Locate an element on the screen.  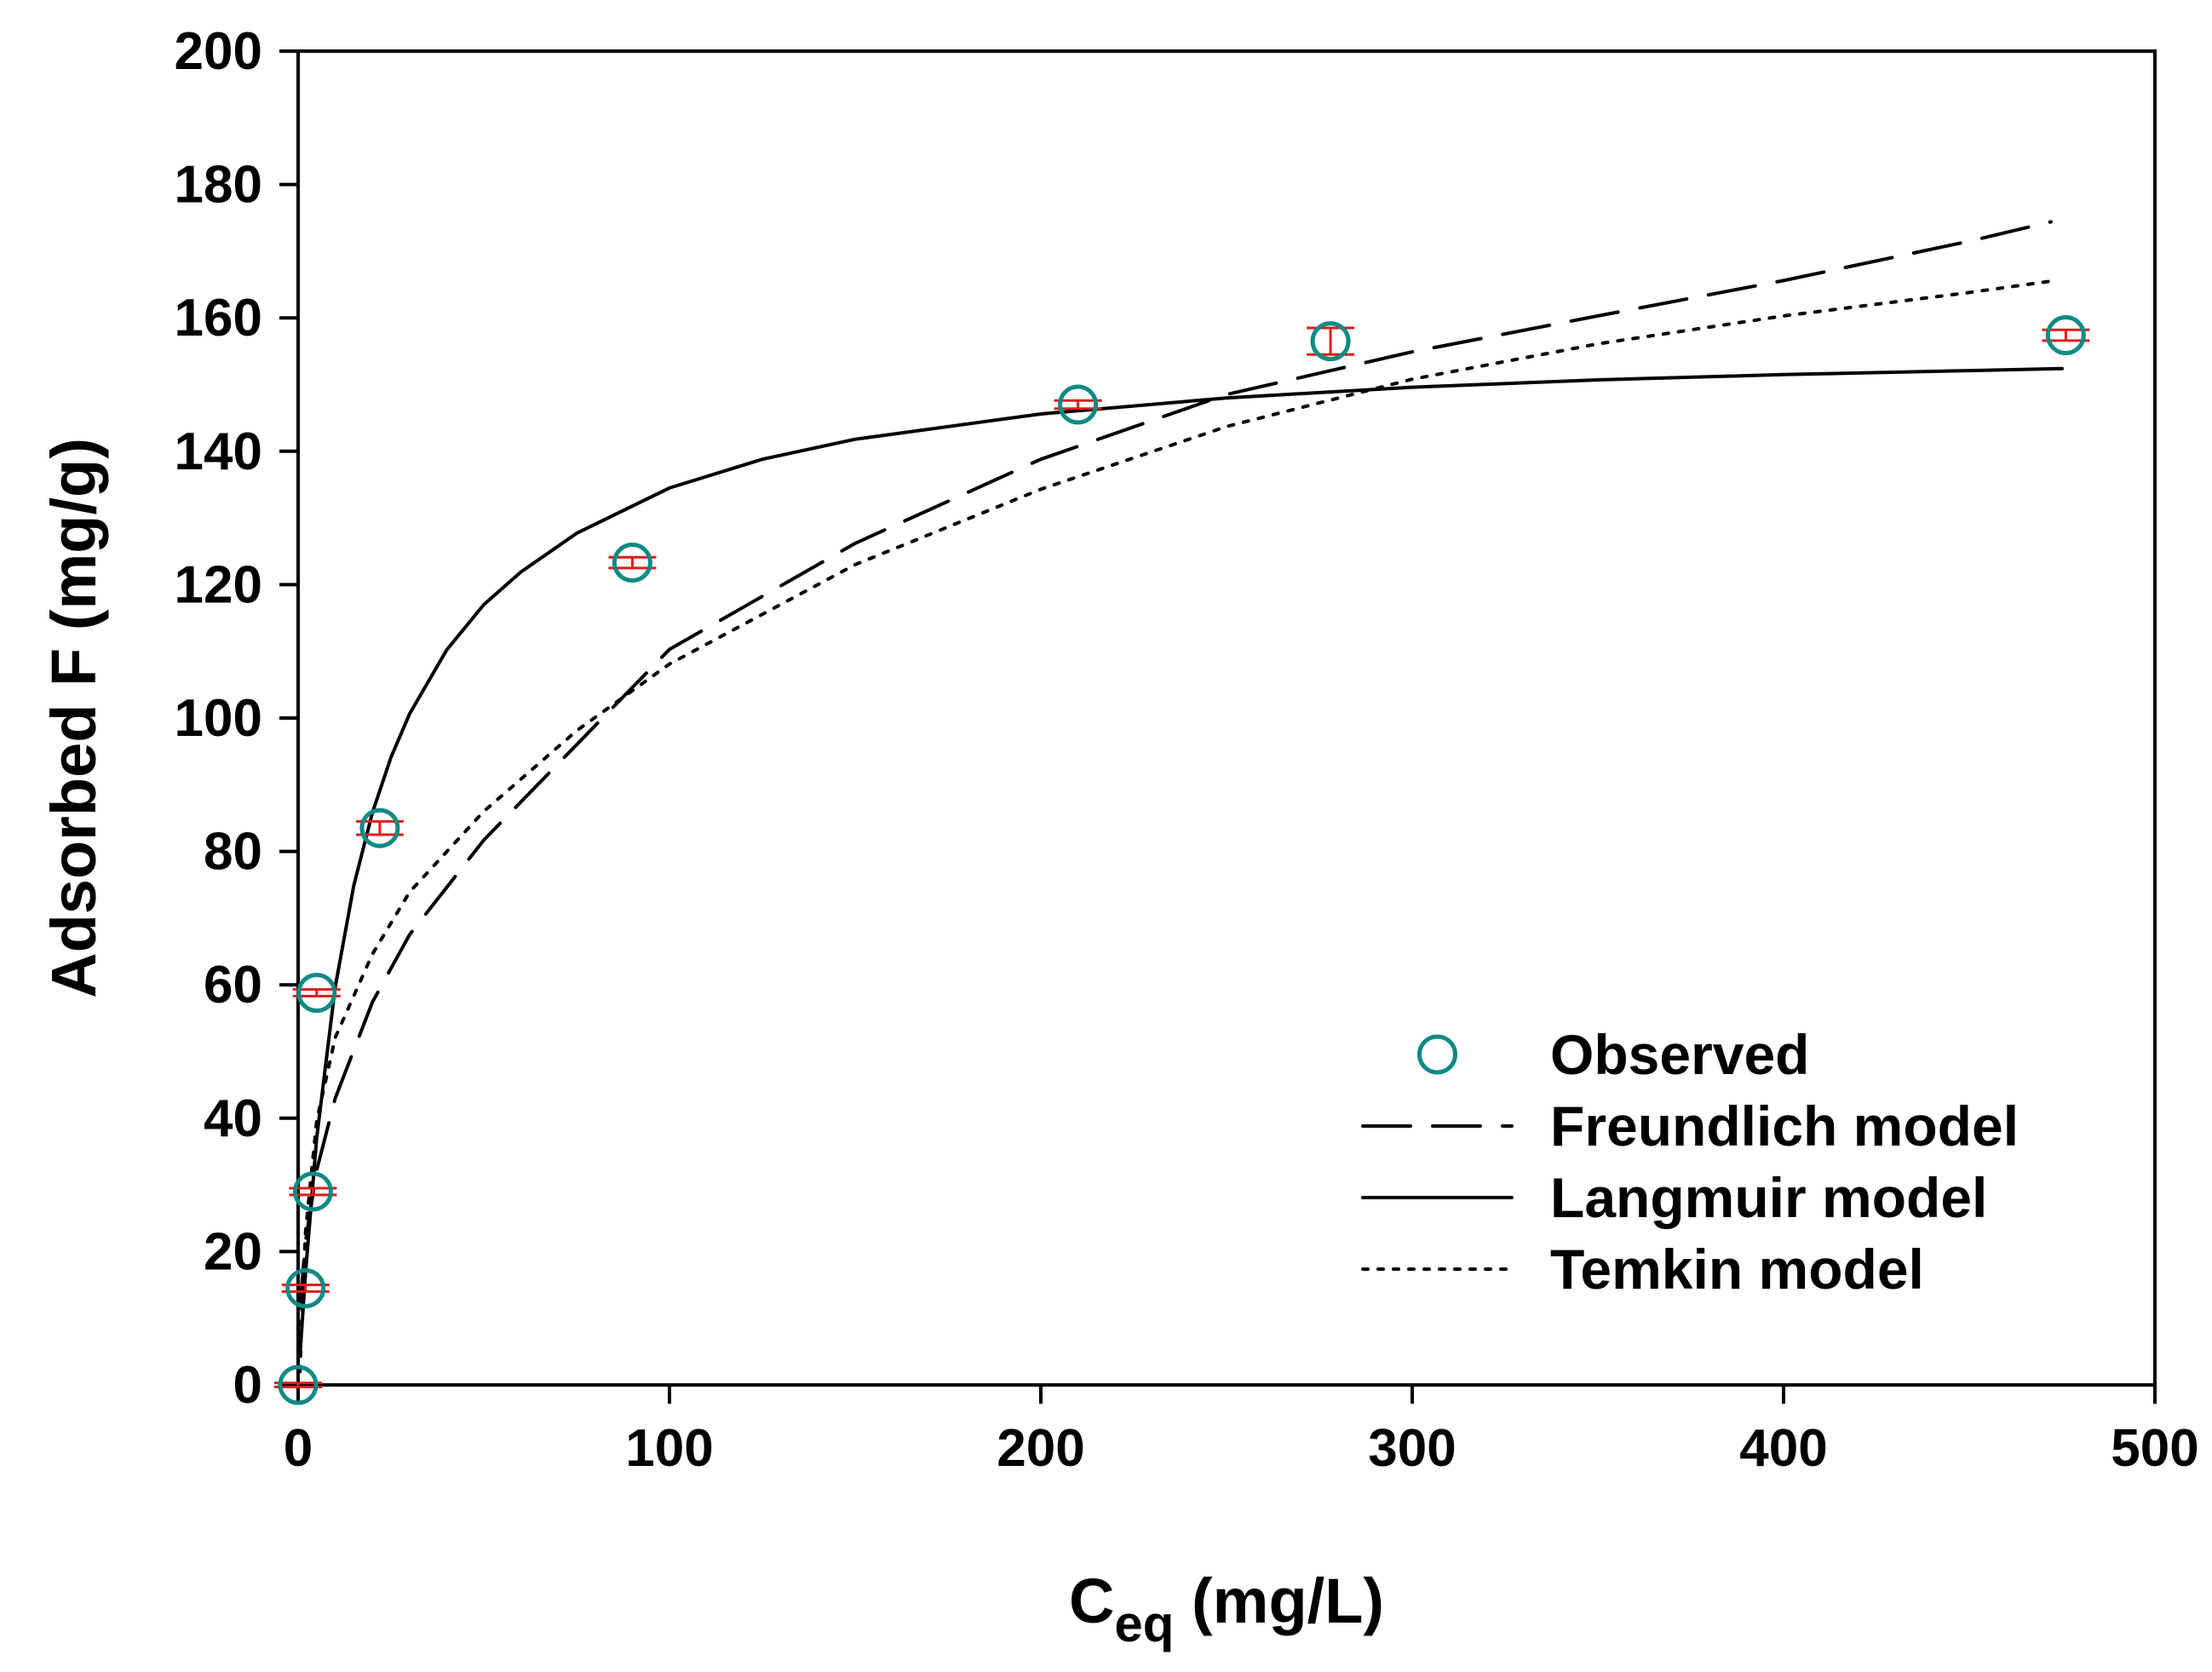
x-axis-title-units: (mg/L) is located at coordinates (1279, 1601).